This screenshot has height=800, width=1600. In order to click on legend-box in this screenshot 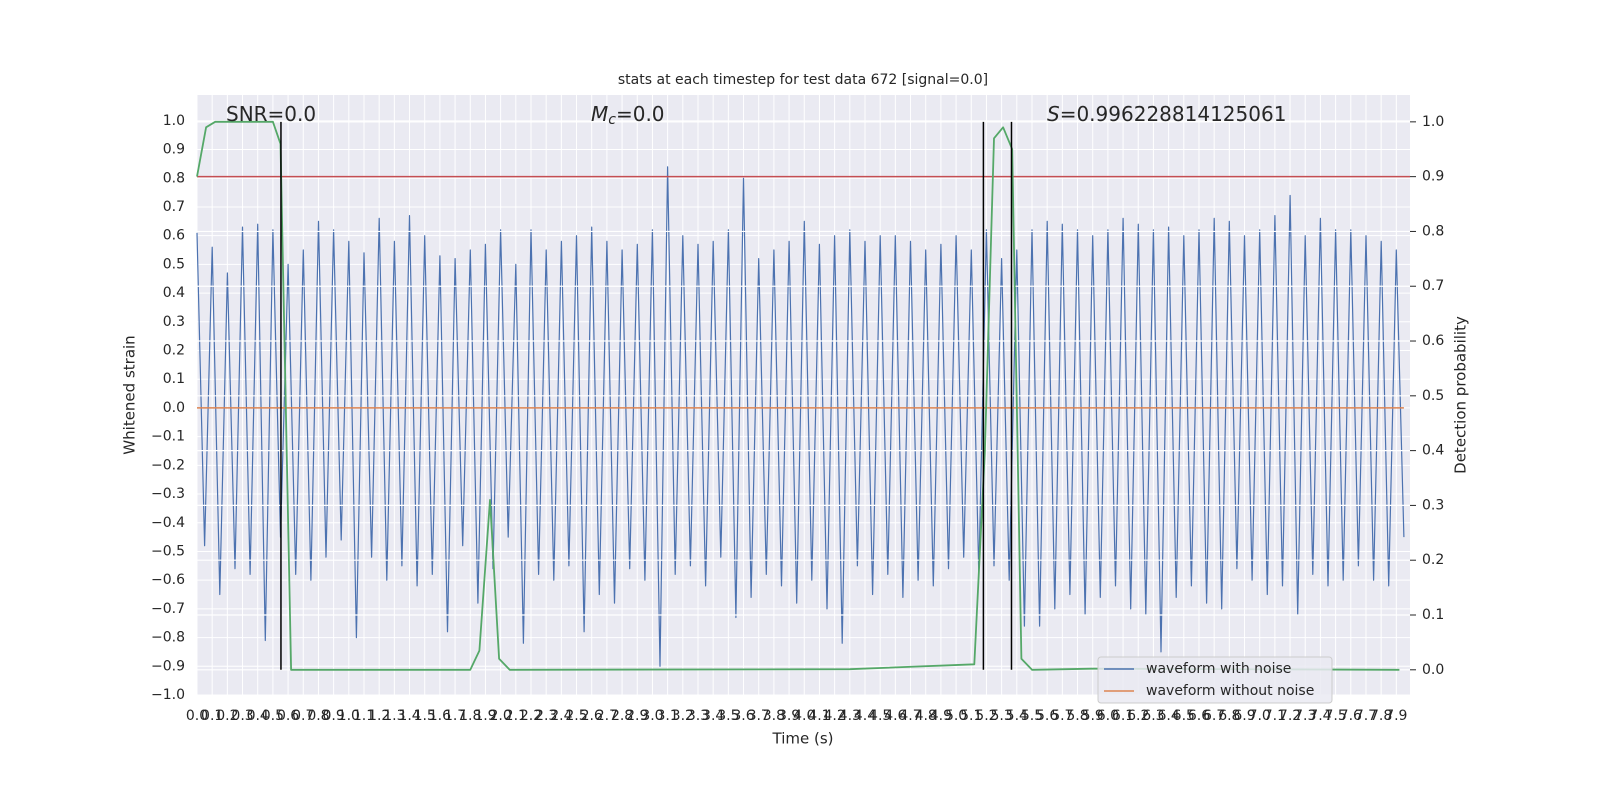, I will do `click(1215, 680)`.